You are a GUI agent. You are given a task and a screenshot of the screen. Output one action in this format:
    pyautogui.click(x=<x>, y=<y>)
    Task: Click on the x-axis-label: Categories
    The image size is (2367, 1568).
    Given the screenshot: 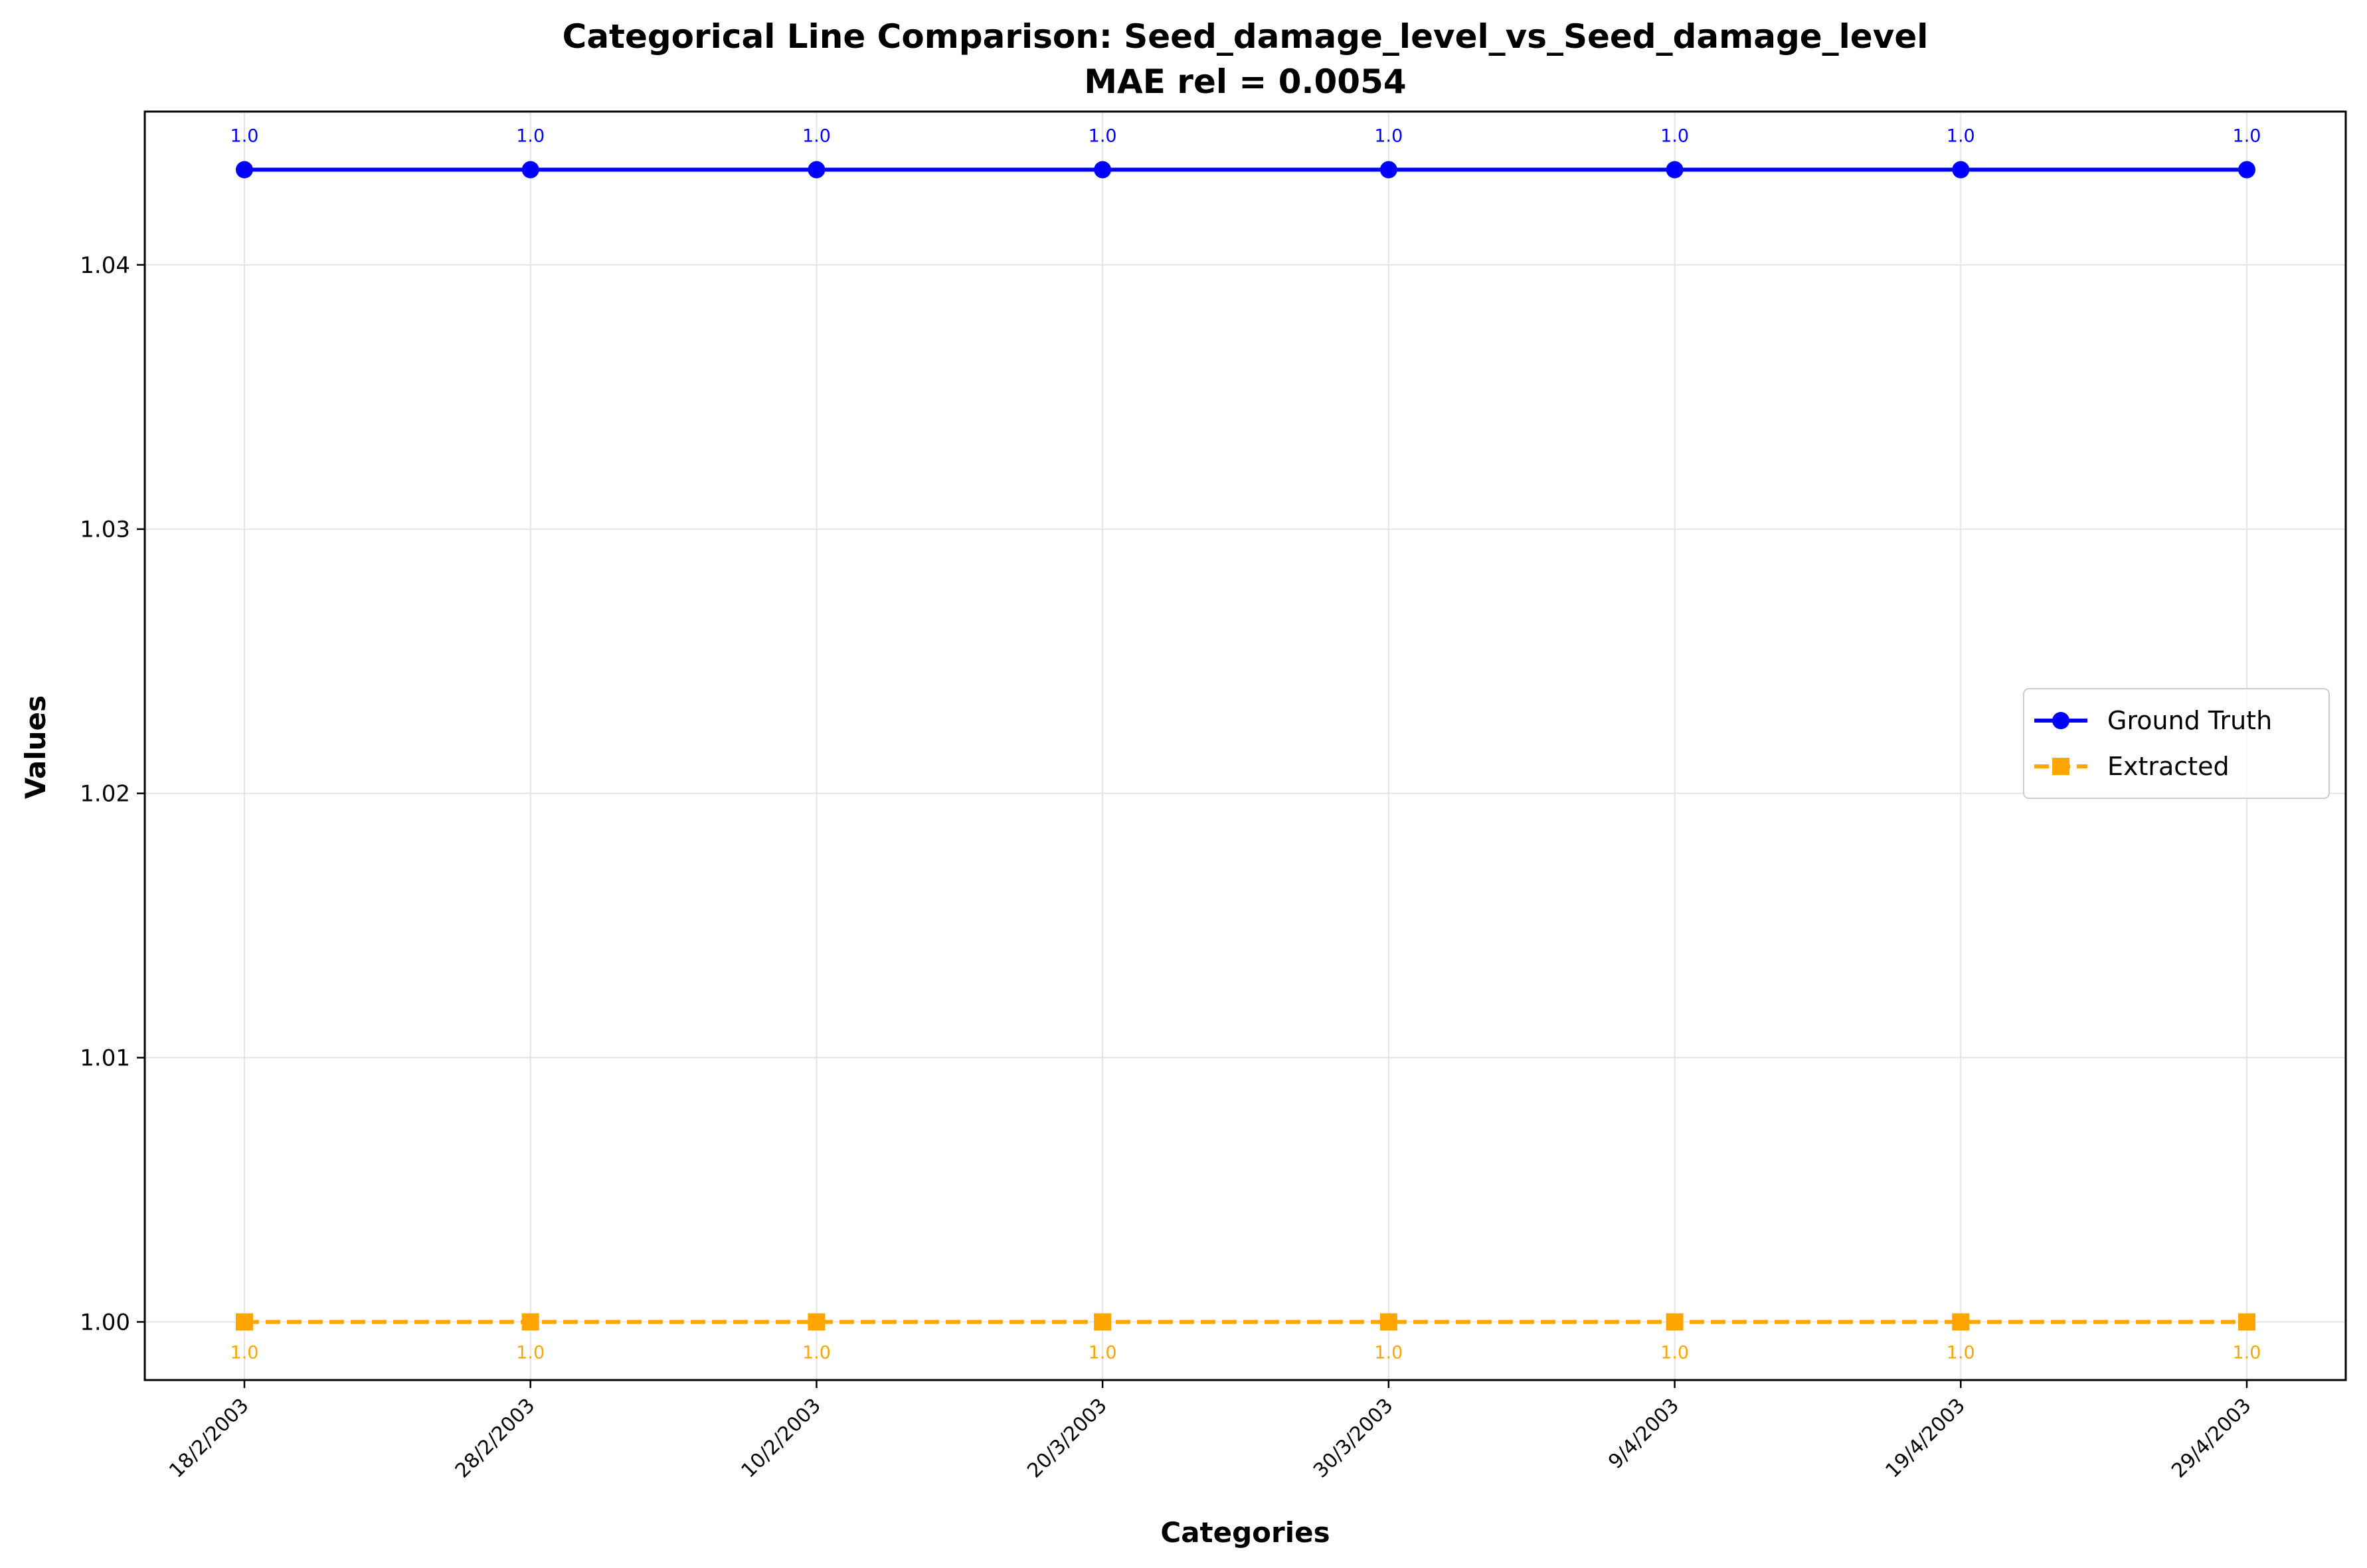 What is the action you would take?
    pyautogui.click(x=1245, y=1532)
    